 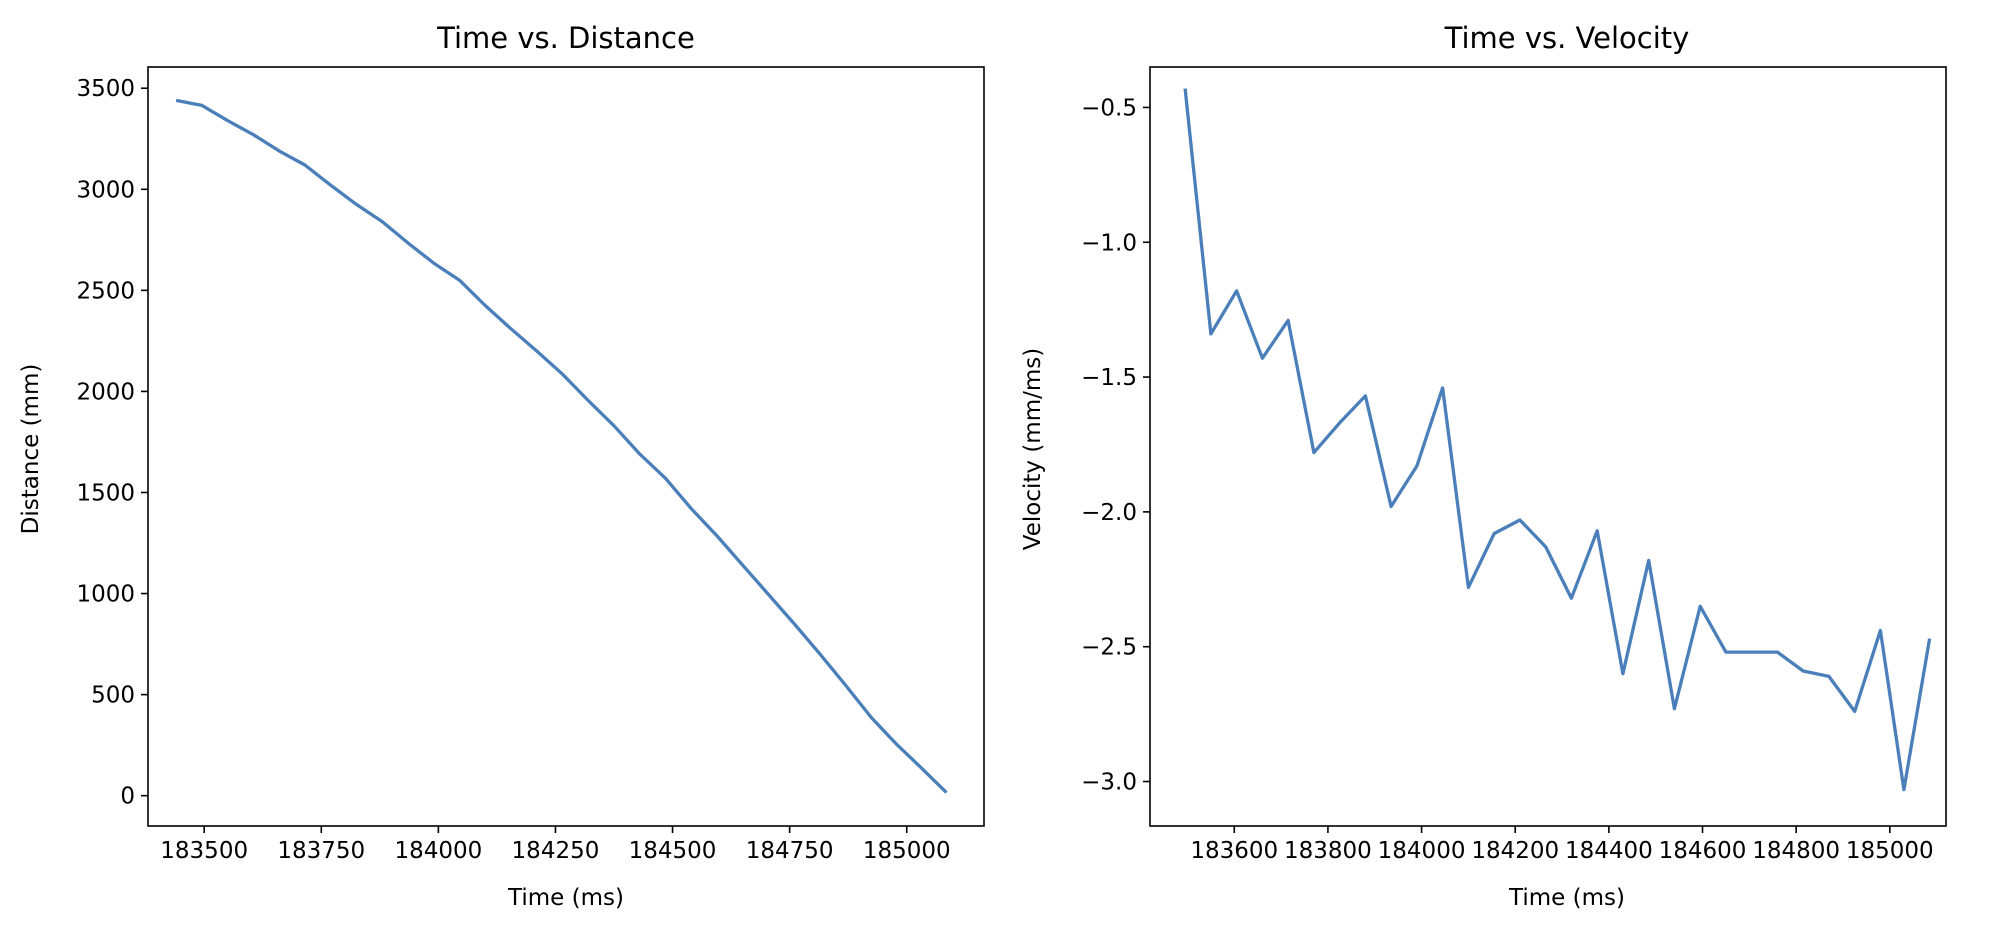 I want to click on distance-ytick-label: 1000, so click(x=105, y=595).